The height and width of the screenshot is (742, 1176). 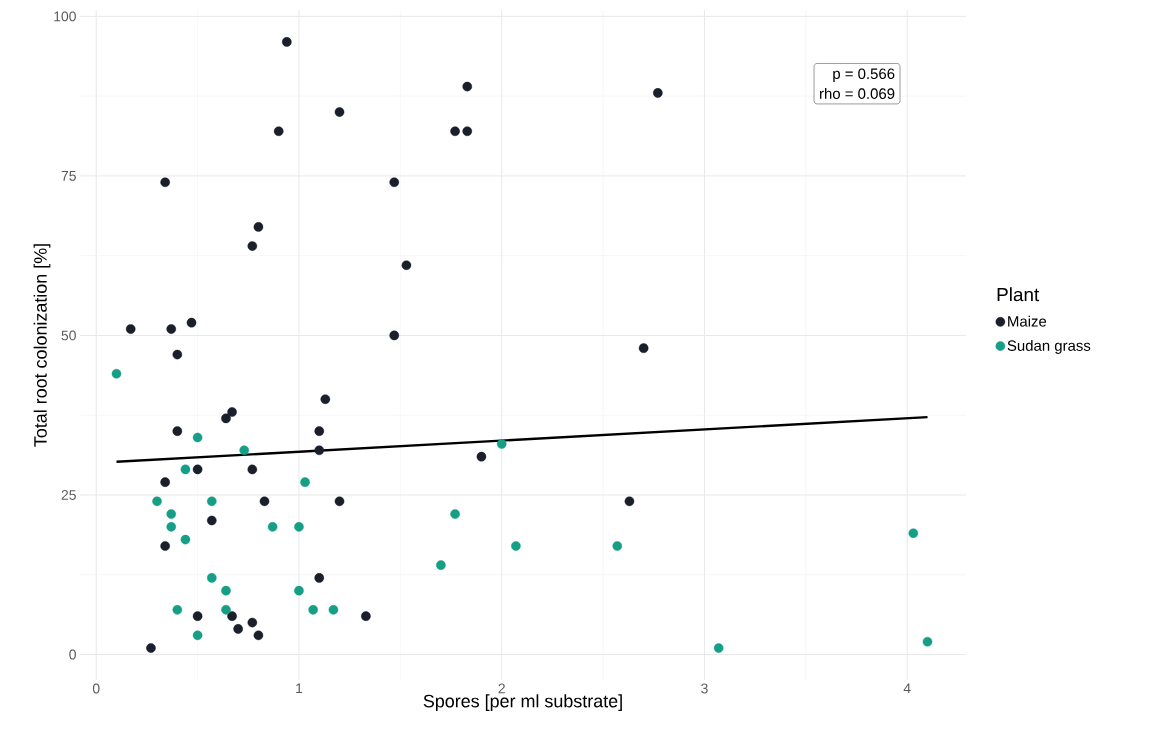 I want to click on y-tick-label: 25, so click(x=68, y=495).